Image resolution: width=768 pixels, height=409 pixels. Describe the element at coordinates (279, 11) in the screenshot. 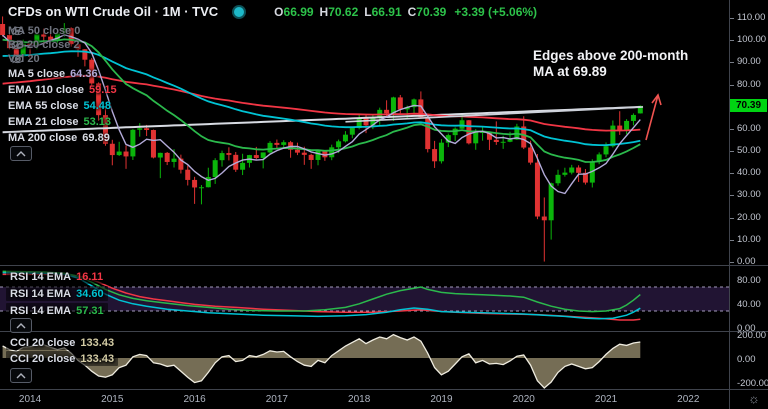

I see `open-label: O` at that location.